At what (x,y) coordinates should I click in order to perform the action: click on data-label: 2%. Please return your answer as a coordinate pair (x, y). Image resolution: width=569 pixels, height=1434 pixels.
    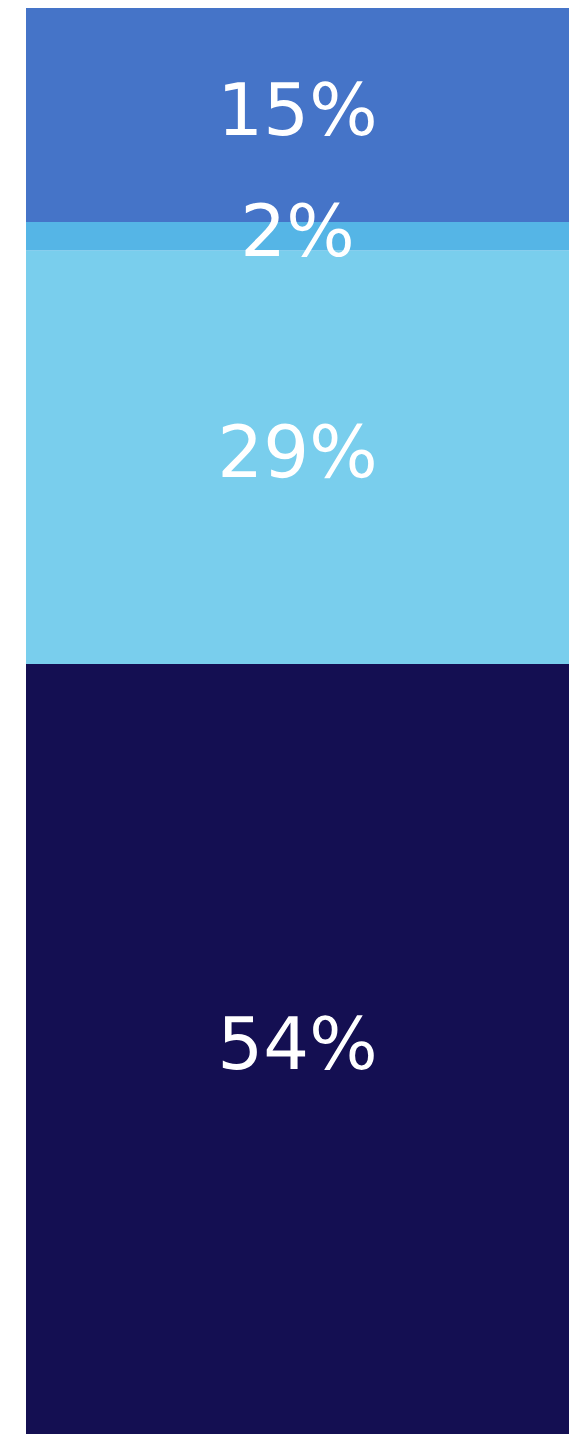
    Looking at the image, I should click on (298, 230).